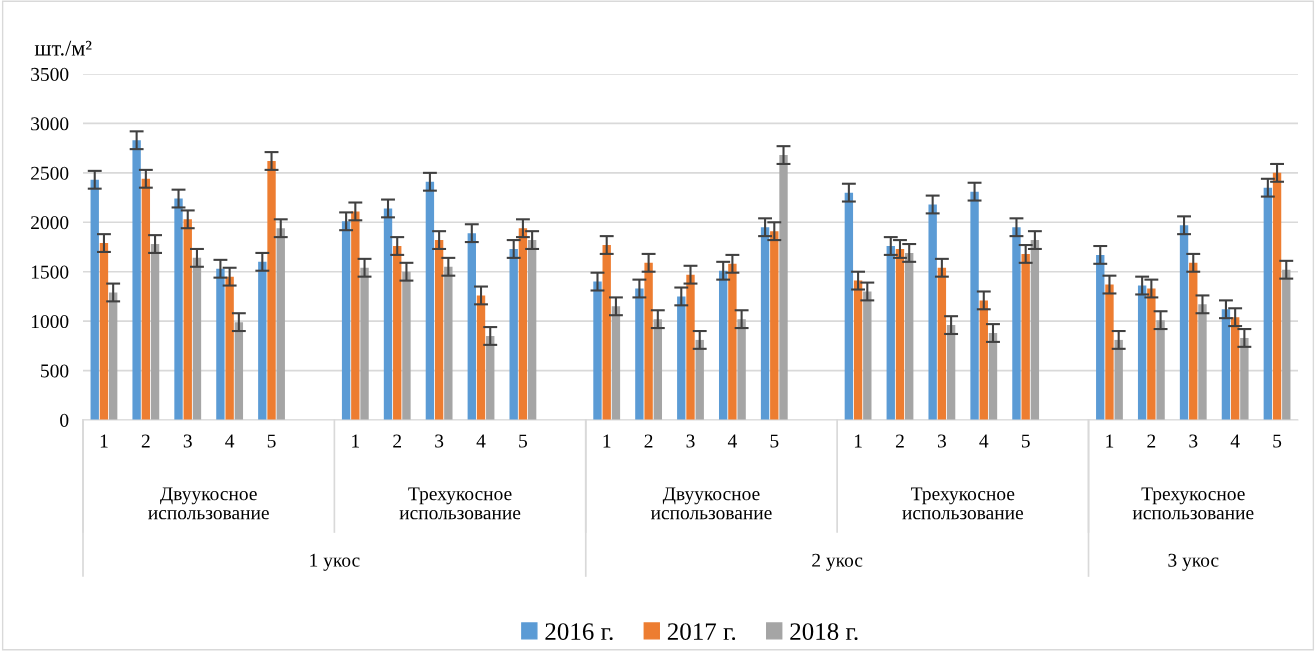 This screenshot has width=1316, height=651. Describe the element at coordinates (1193, 562) in the screenshot. I see `text: 3 укос` at that location.